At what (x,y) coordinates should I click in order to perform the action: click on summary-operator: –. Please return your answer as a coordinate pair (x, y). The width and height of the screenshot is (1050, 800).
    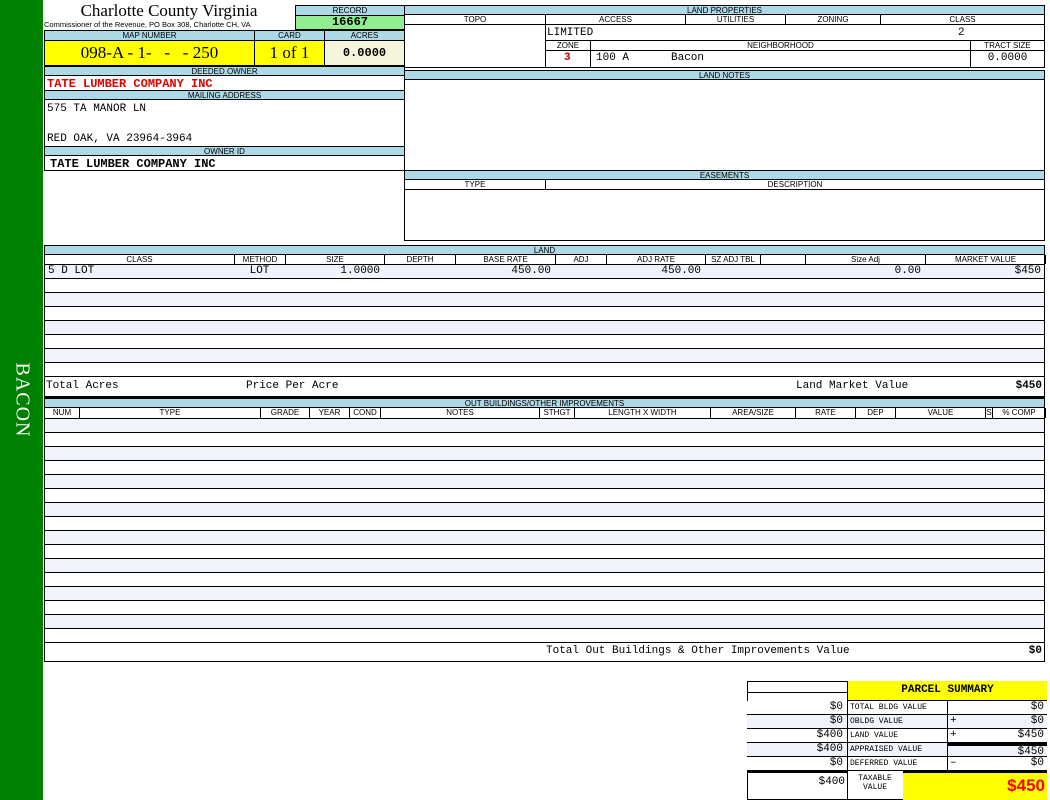
    Looking at the image, I should click on (958, 764).